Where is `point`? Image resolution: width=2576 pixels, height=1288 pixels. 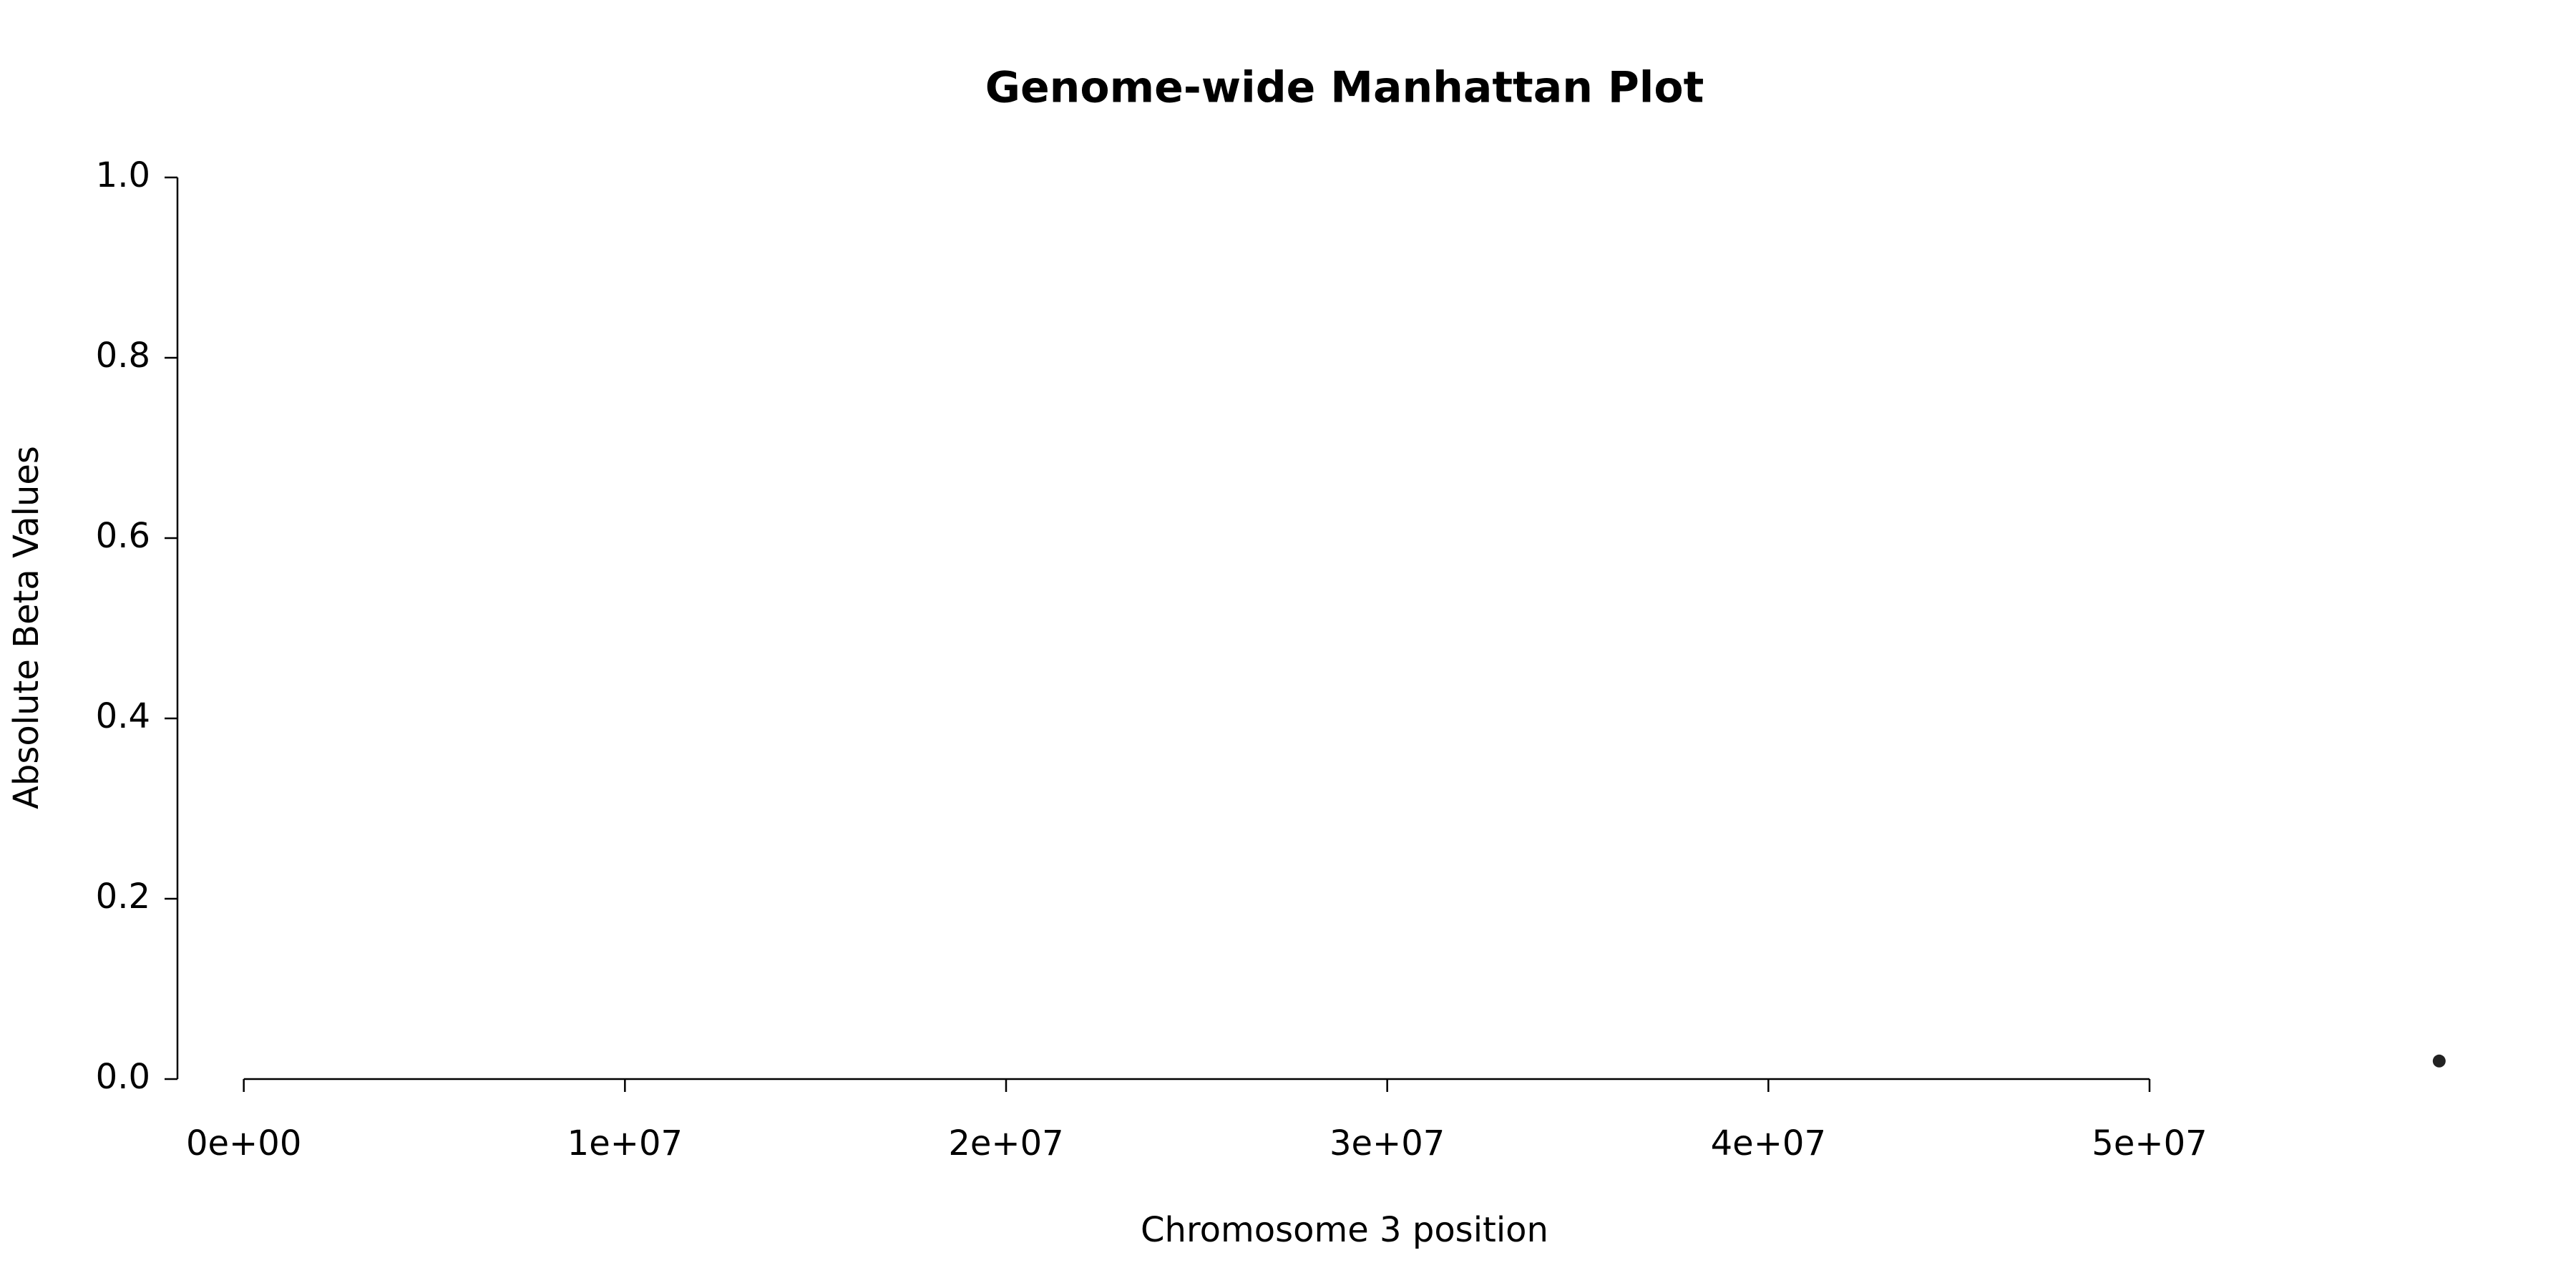
point is located at coordinates (2439, 1061).